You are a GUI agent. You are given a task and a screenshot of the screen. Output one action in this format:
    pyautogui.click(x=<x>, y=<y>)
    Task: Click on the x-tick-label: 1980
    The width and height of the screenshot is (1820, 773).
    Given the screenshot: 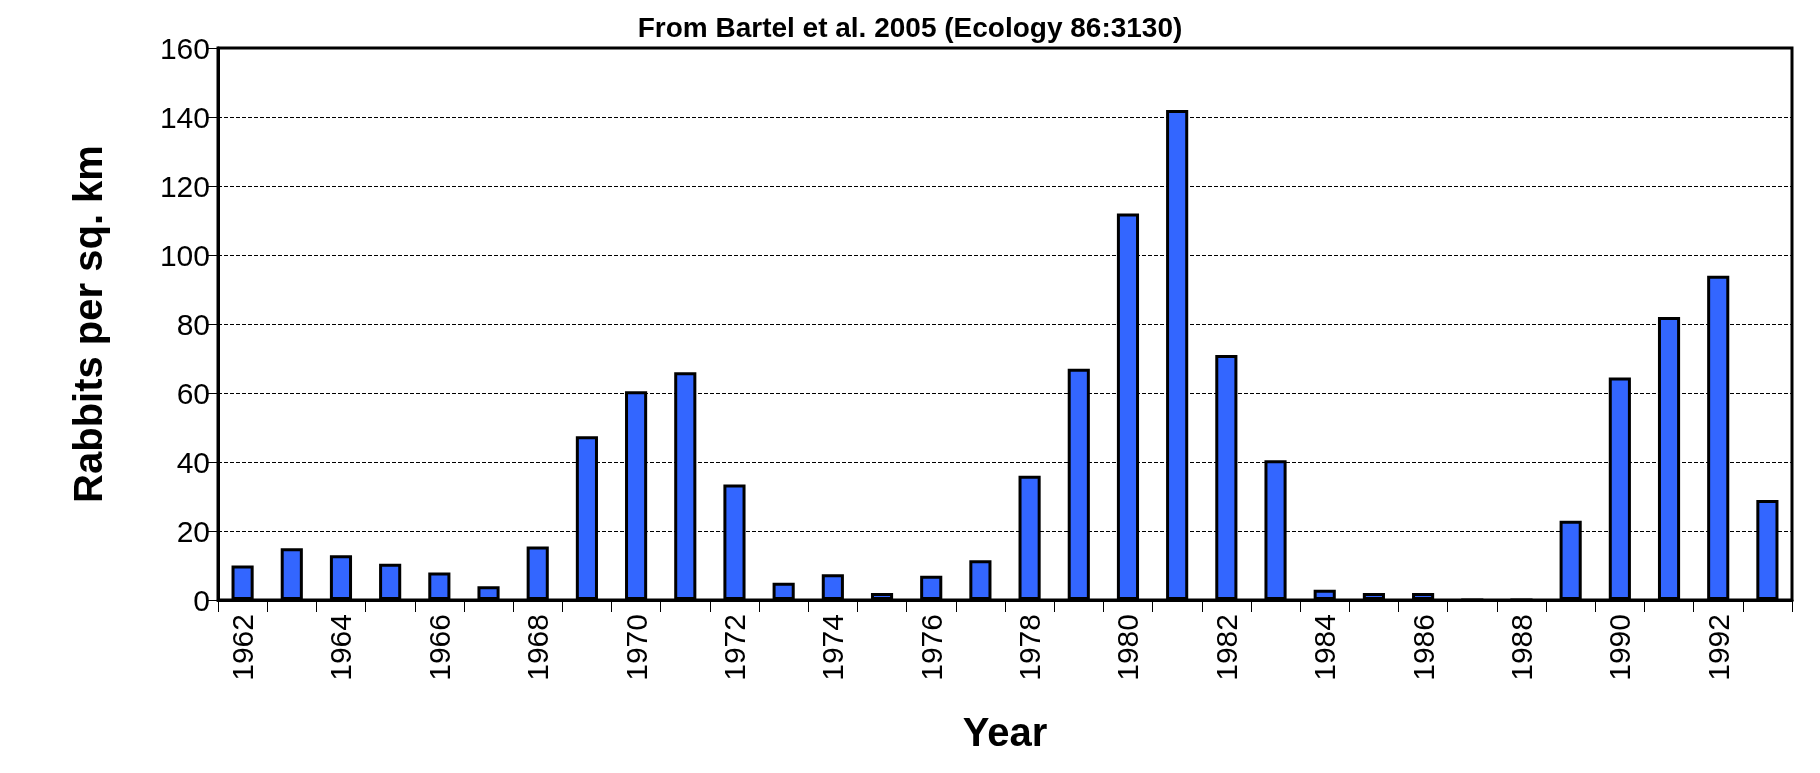 What is the action you would take?
    pyautogui.click(x=1128, y=647)
    